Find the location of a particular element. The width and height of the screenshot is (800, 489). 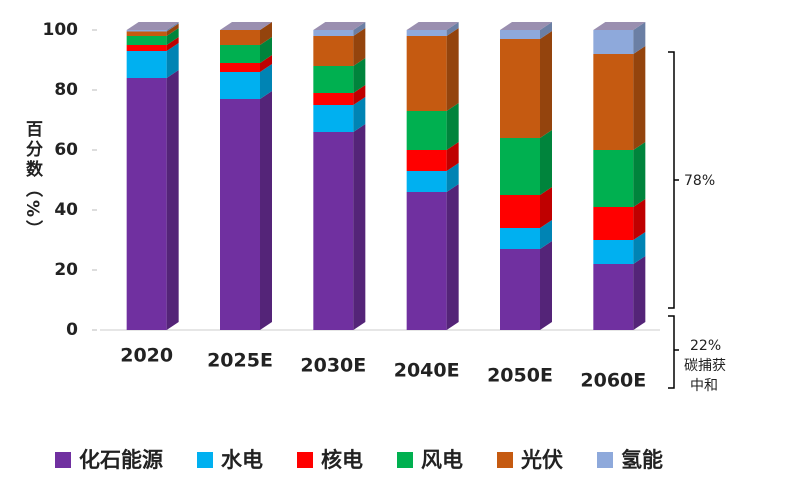

legend-label: 化石能源 is located at coordinates (121, 460).